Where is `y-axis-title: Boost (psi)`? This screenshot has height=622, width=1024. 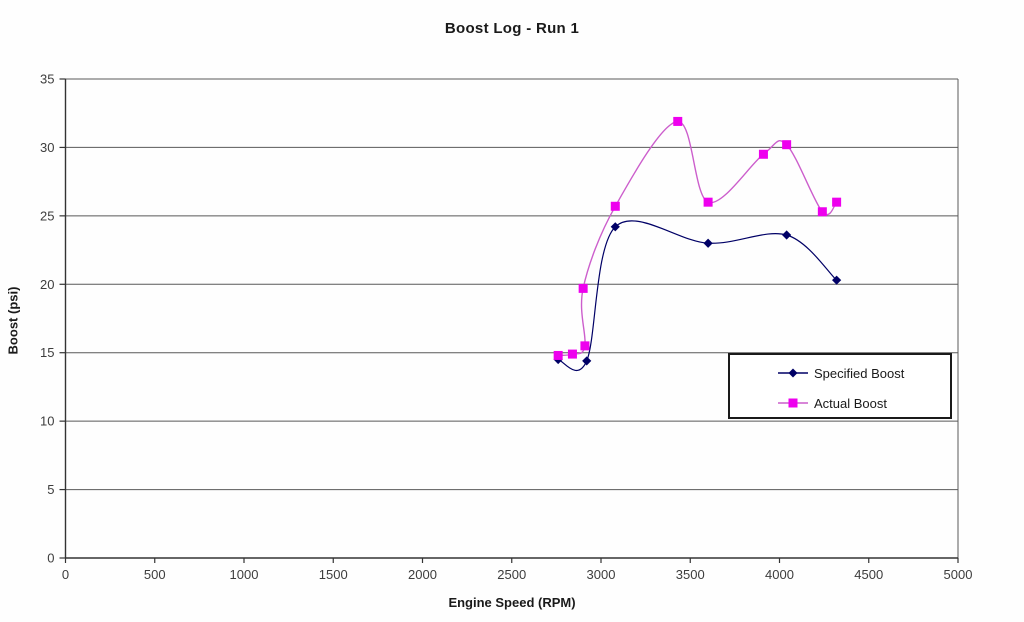 y-axis-title: Boost (psi) is located at coordinates (13, 320).